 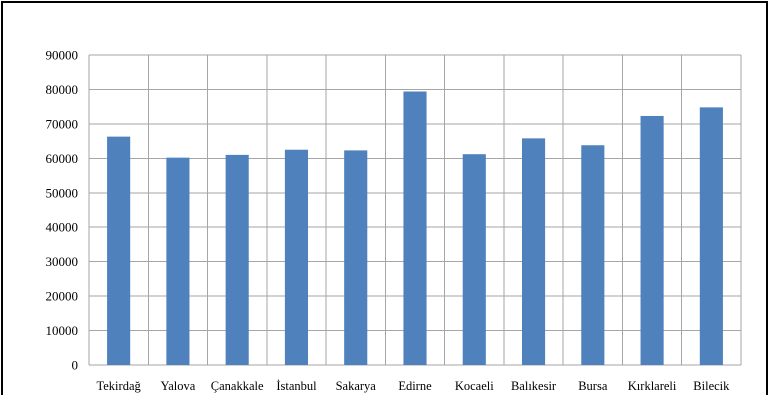 I want to click on y-tick-label: 70000, so click(x=62, y=123).